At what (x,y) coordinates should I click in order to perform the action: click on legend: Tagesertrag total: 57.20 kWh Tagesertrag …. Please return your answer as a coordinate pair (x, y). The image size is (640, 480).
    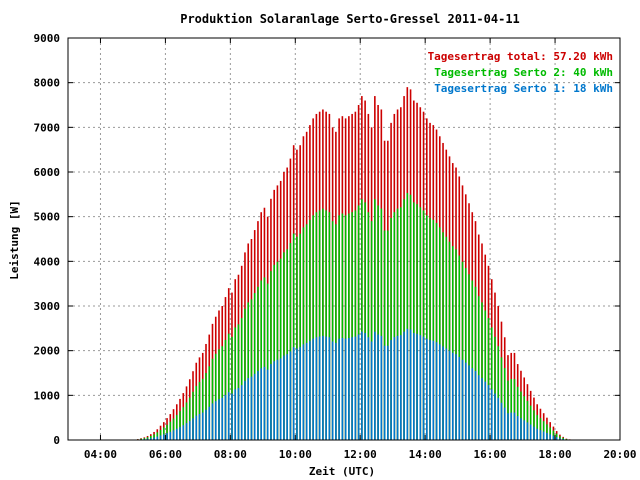
    Looking at the image, I should click on (520, 72).